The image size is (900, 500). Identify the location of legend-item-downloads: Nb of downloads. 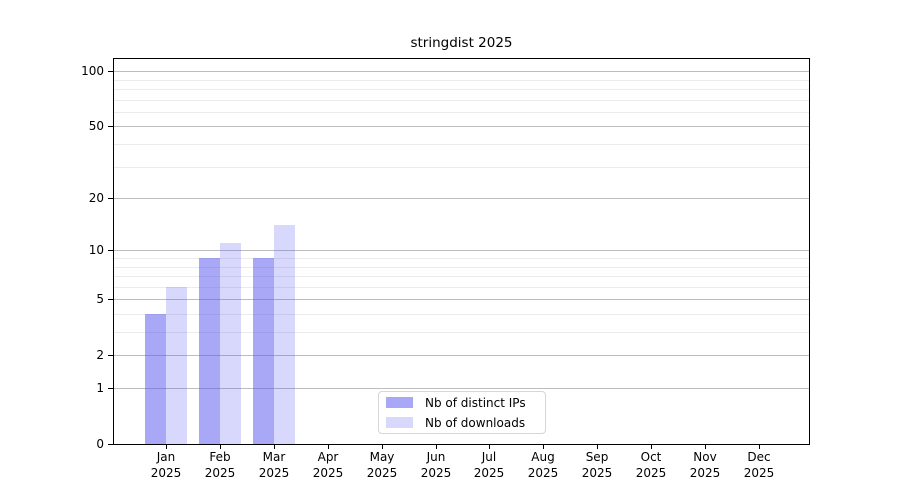
(465, 423).